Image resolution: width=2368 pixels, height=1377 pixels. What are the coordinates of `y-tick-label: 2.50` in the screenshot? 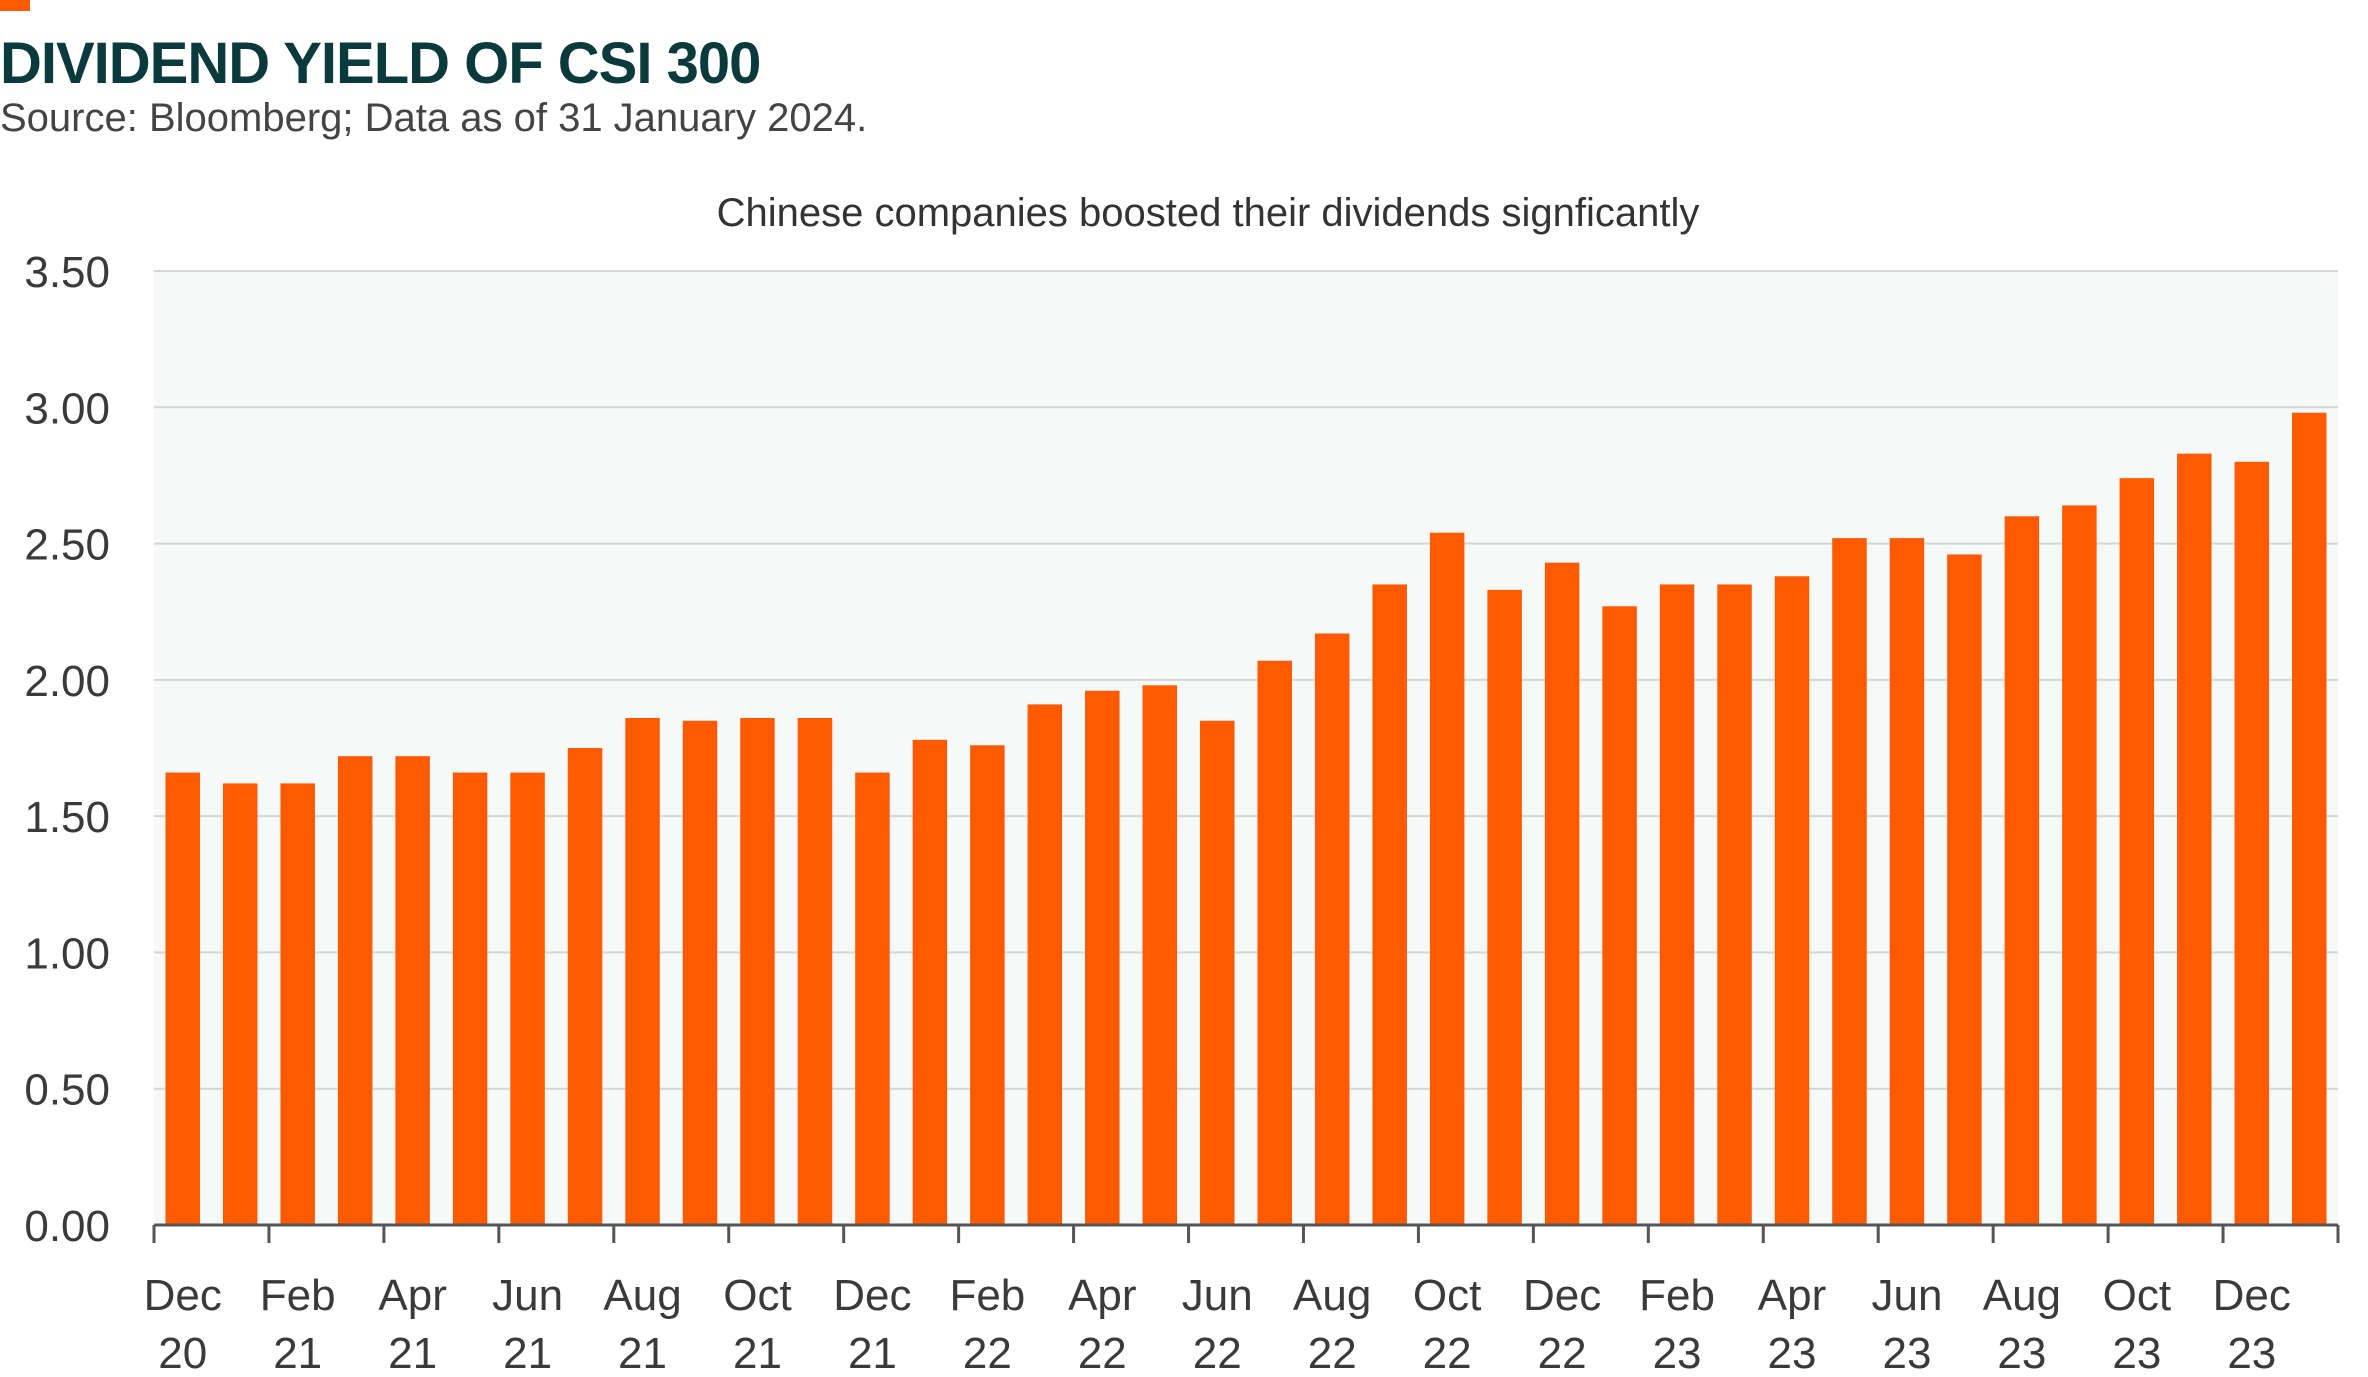 It's located at (67, 545).